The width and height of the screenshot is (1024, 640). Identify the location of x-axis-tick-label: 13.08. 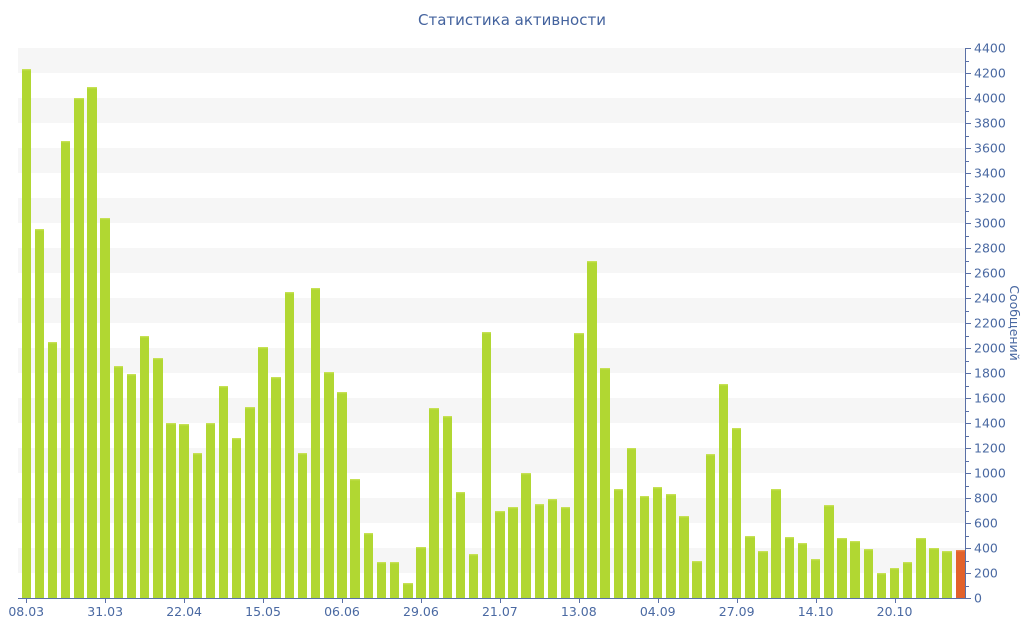
(578, 611).